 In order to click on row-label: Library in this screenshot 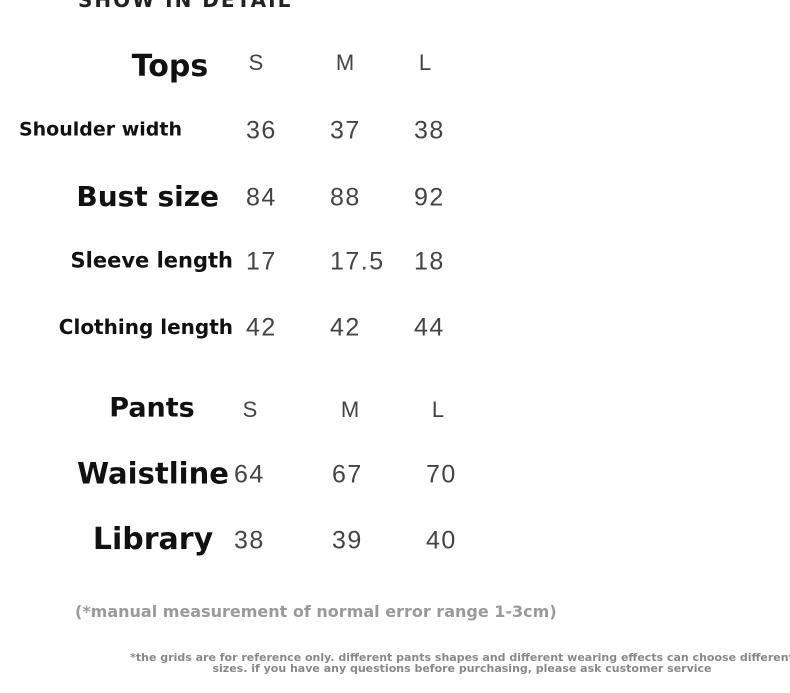, I will do `click(153, 539)`.